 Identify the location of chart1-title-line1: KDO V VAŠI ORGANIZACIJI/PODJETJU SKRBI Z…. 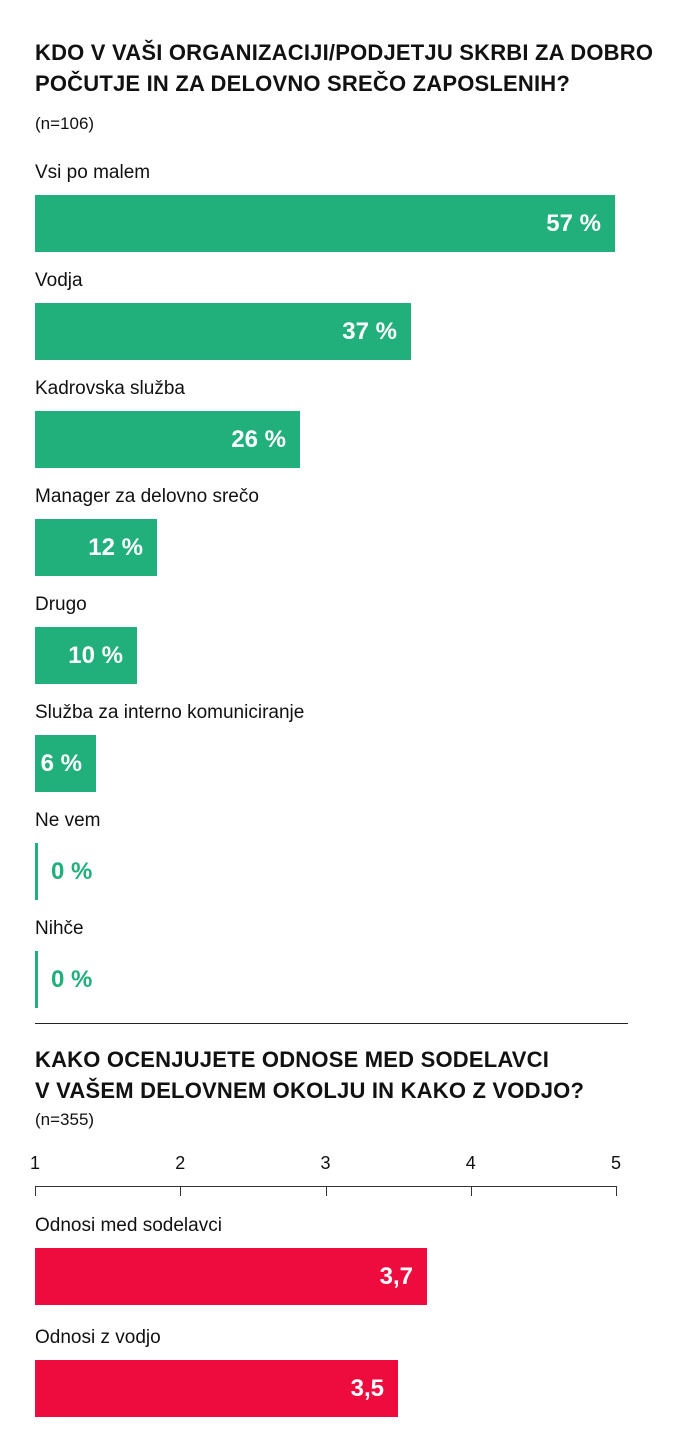
(344, 52).